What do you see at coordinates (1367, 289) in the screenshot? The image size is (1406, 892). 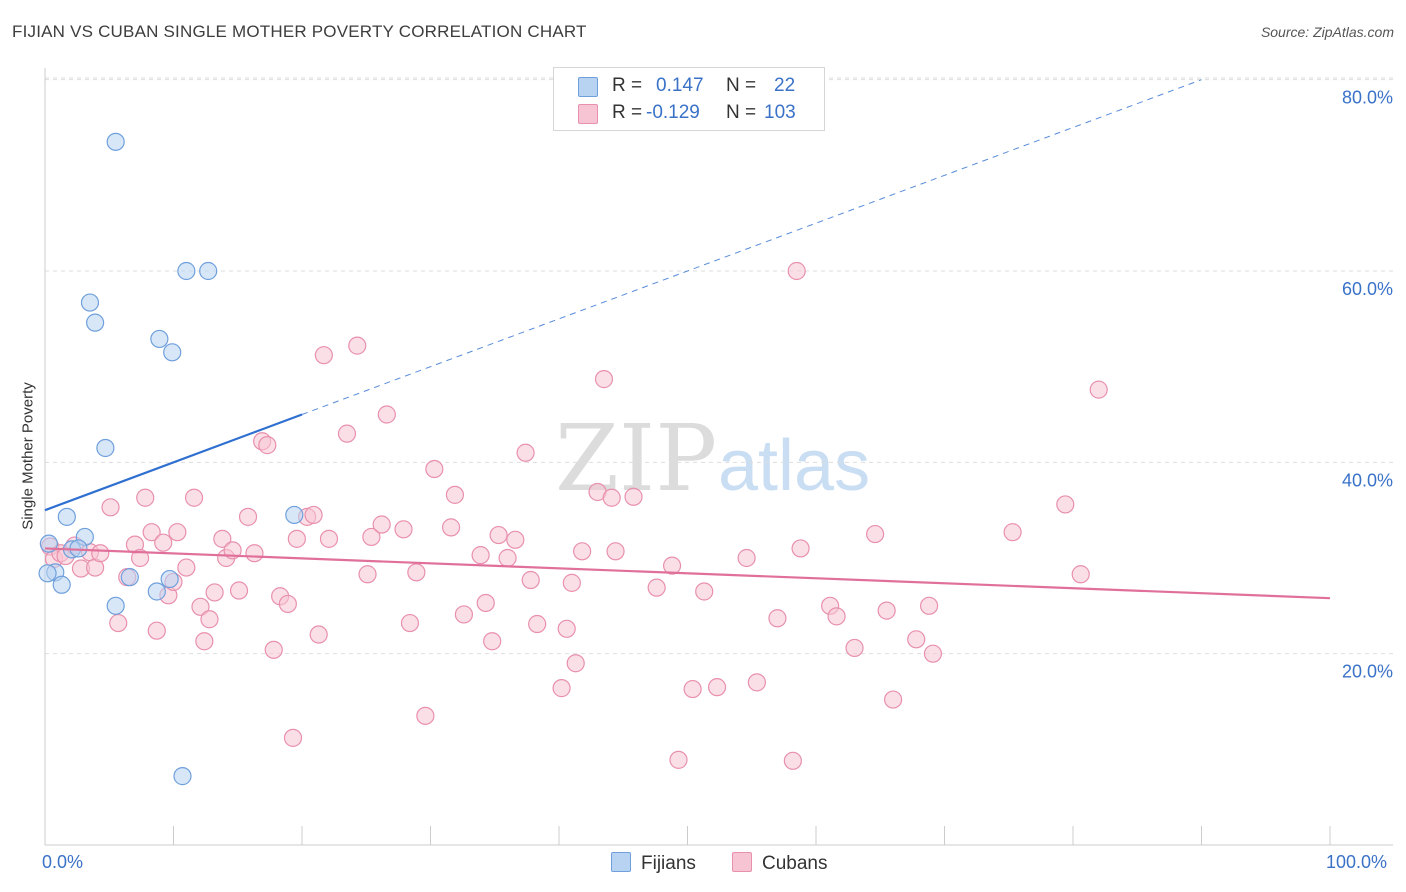 I see `y-tick-label: 60.0%` at bounding box center [1367, 289].